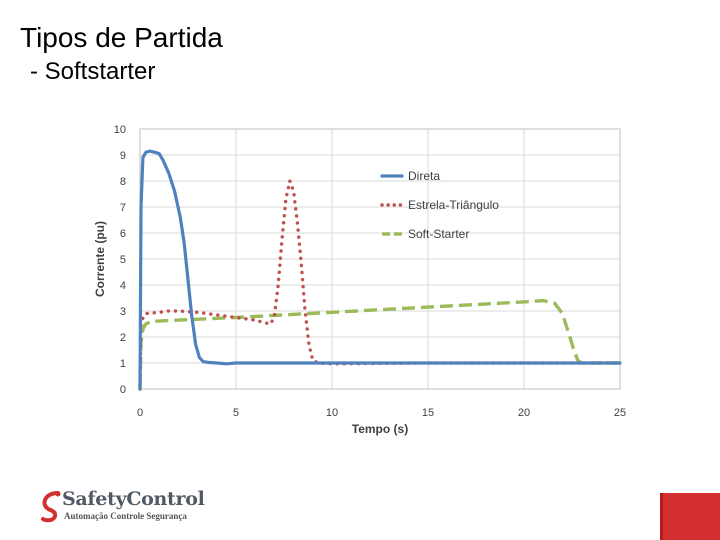  Describe the element at coordinates (380, 429) in the screenshot. I see `x-axis-label: Tempo (s)` at that location.